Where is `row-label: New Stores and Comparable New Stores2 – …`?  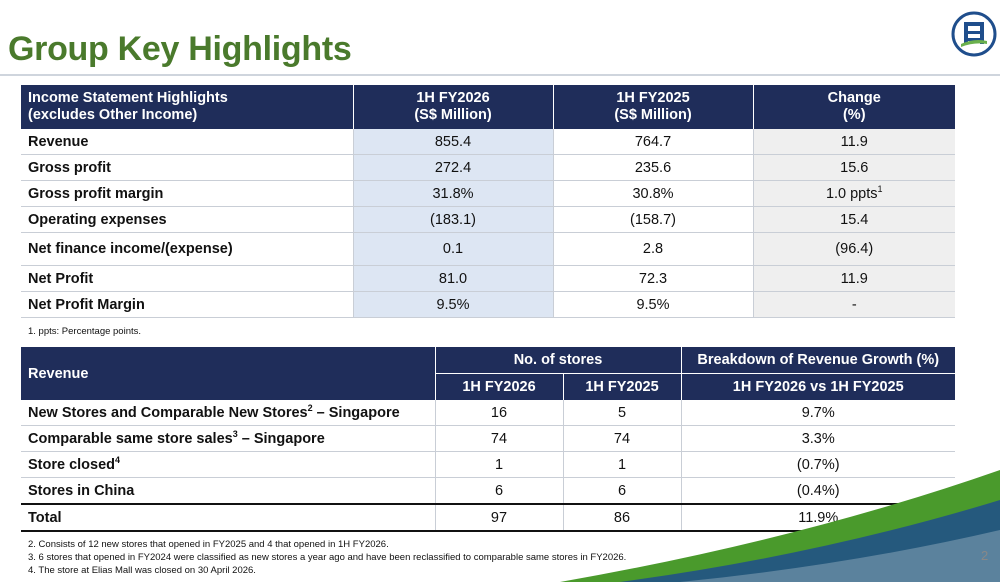
row-label: New Stores and Comparable New Stores2 – … is located at coordinates (228, 413).